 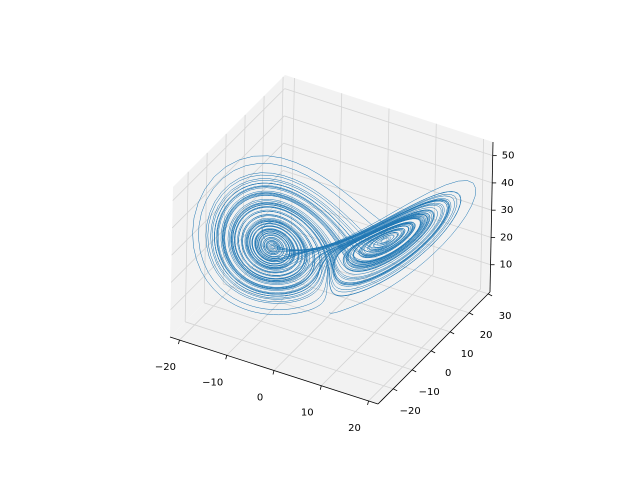 I want to click on z-tick-label: 50, so click(x=508, y=156).